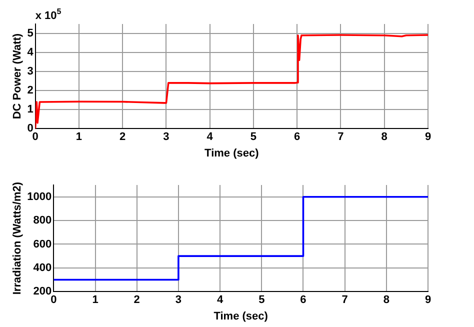  Describe the element at coordinates (18, 238) in the screenshot. I see `y-axis-title: Irradiation (Watts/m2)` at that location.